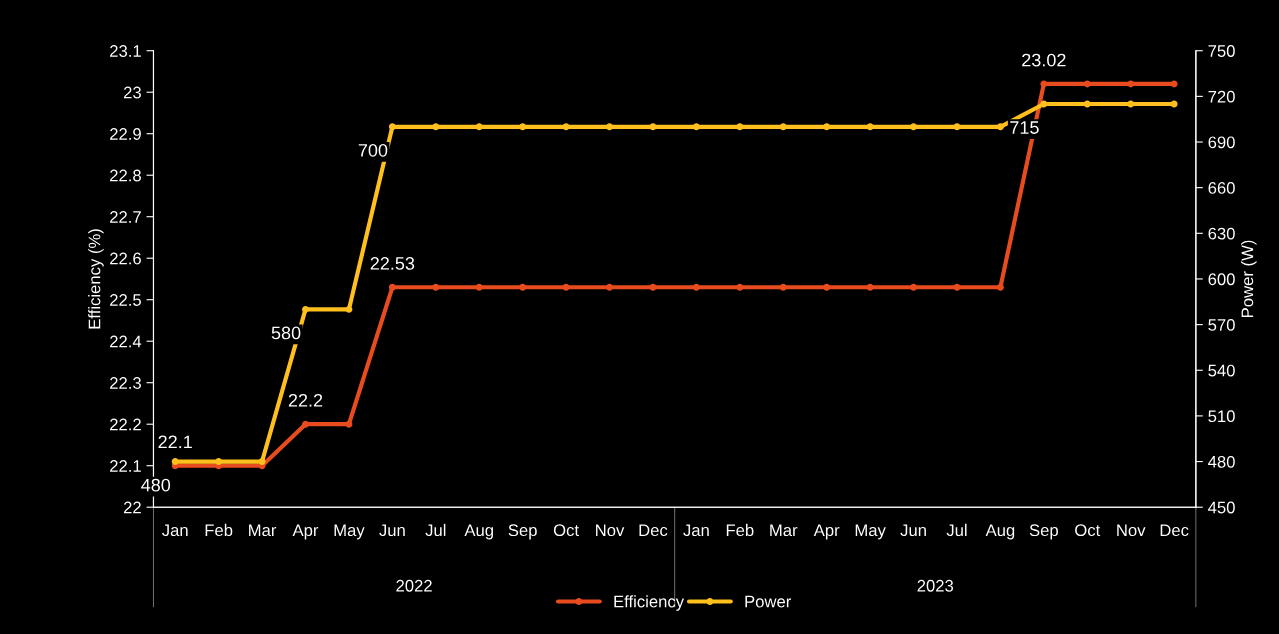 The height and width of the screenshot is (634, 1279). What do you see at coordinates (1221, 279) in the screenshot?
I see `y2-tick-label: 600` at bounding box center [1221, 279].